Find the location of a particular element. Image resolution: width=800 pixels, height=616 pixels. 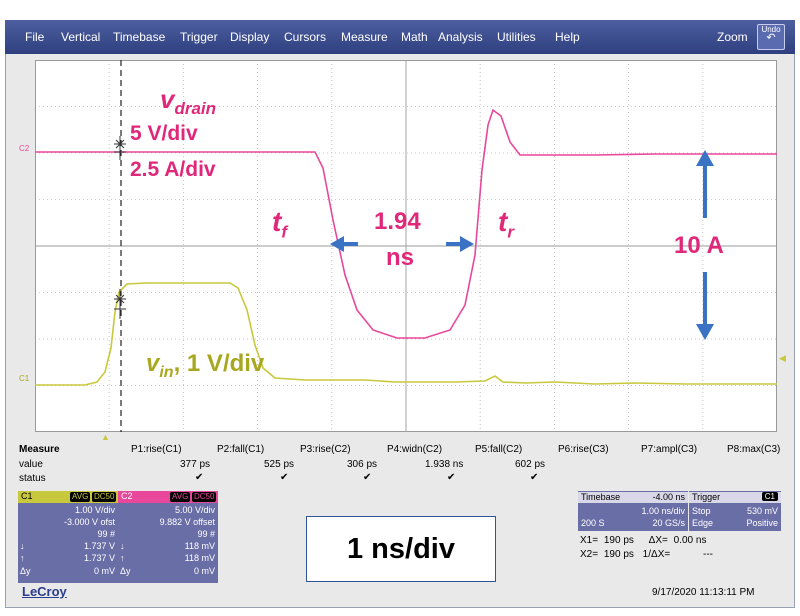

pulse-width-unit: ns is located at coordinates (400, 257).